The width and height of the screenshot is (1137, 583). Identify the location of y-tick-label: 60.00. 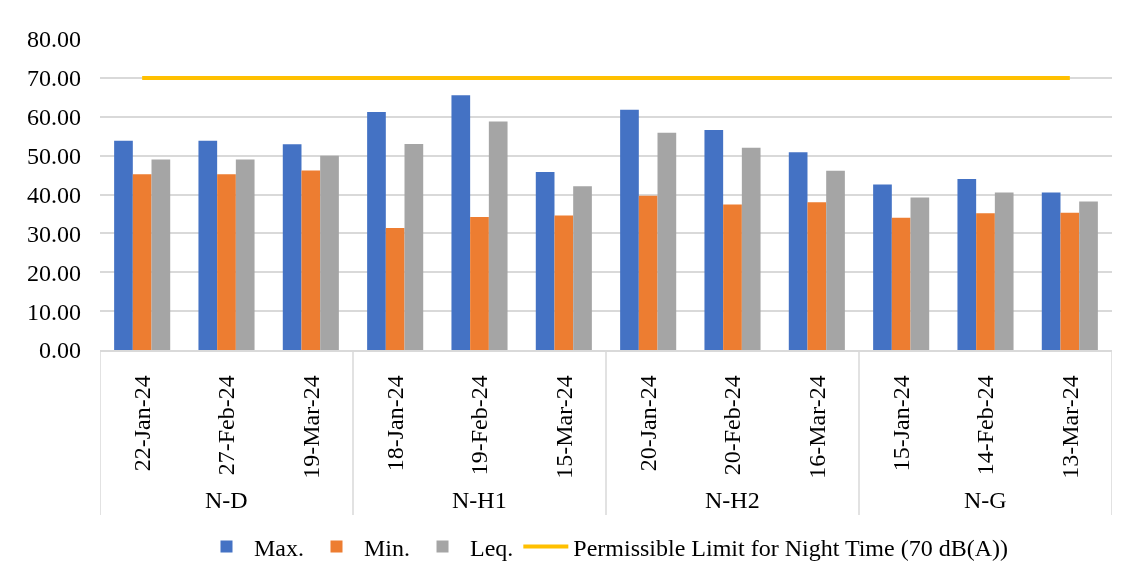
(54, 117).